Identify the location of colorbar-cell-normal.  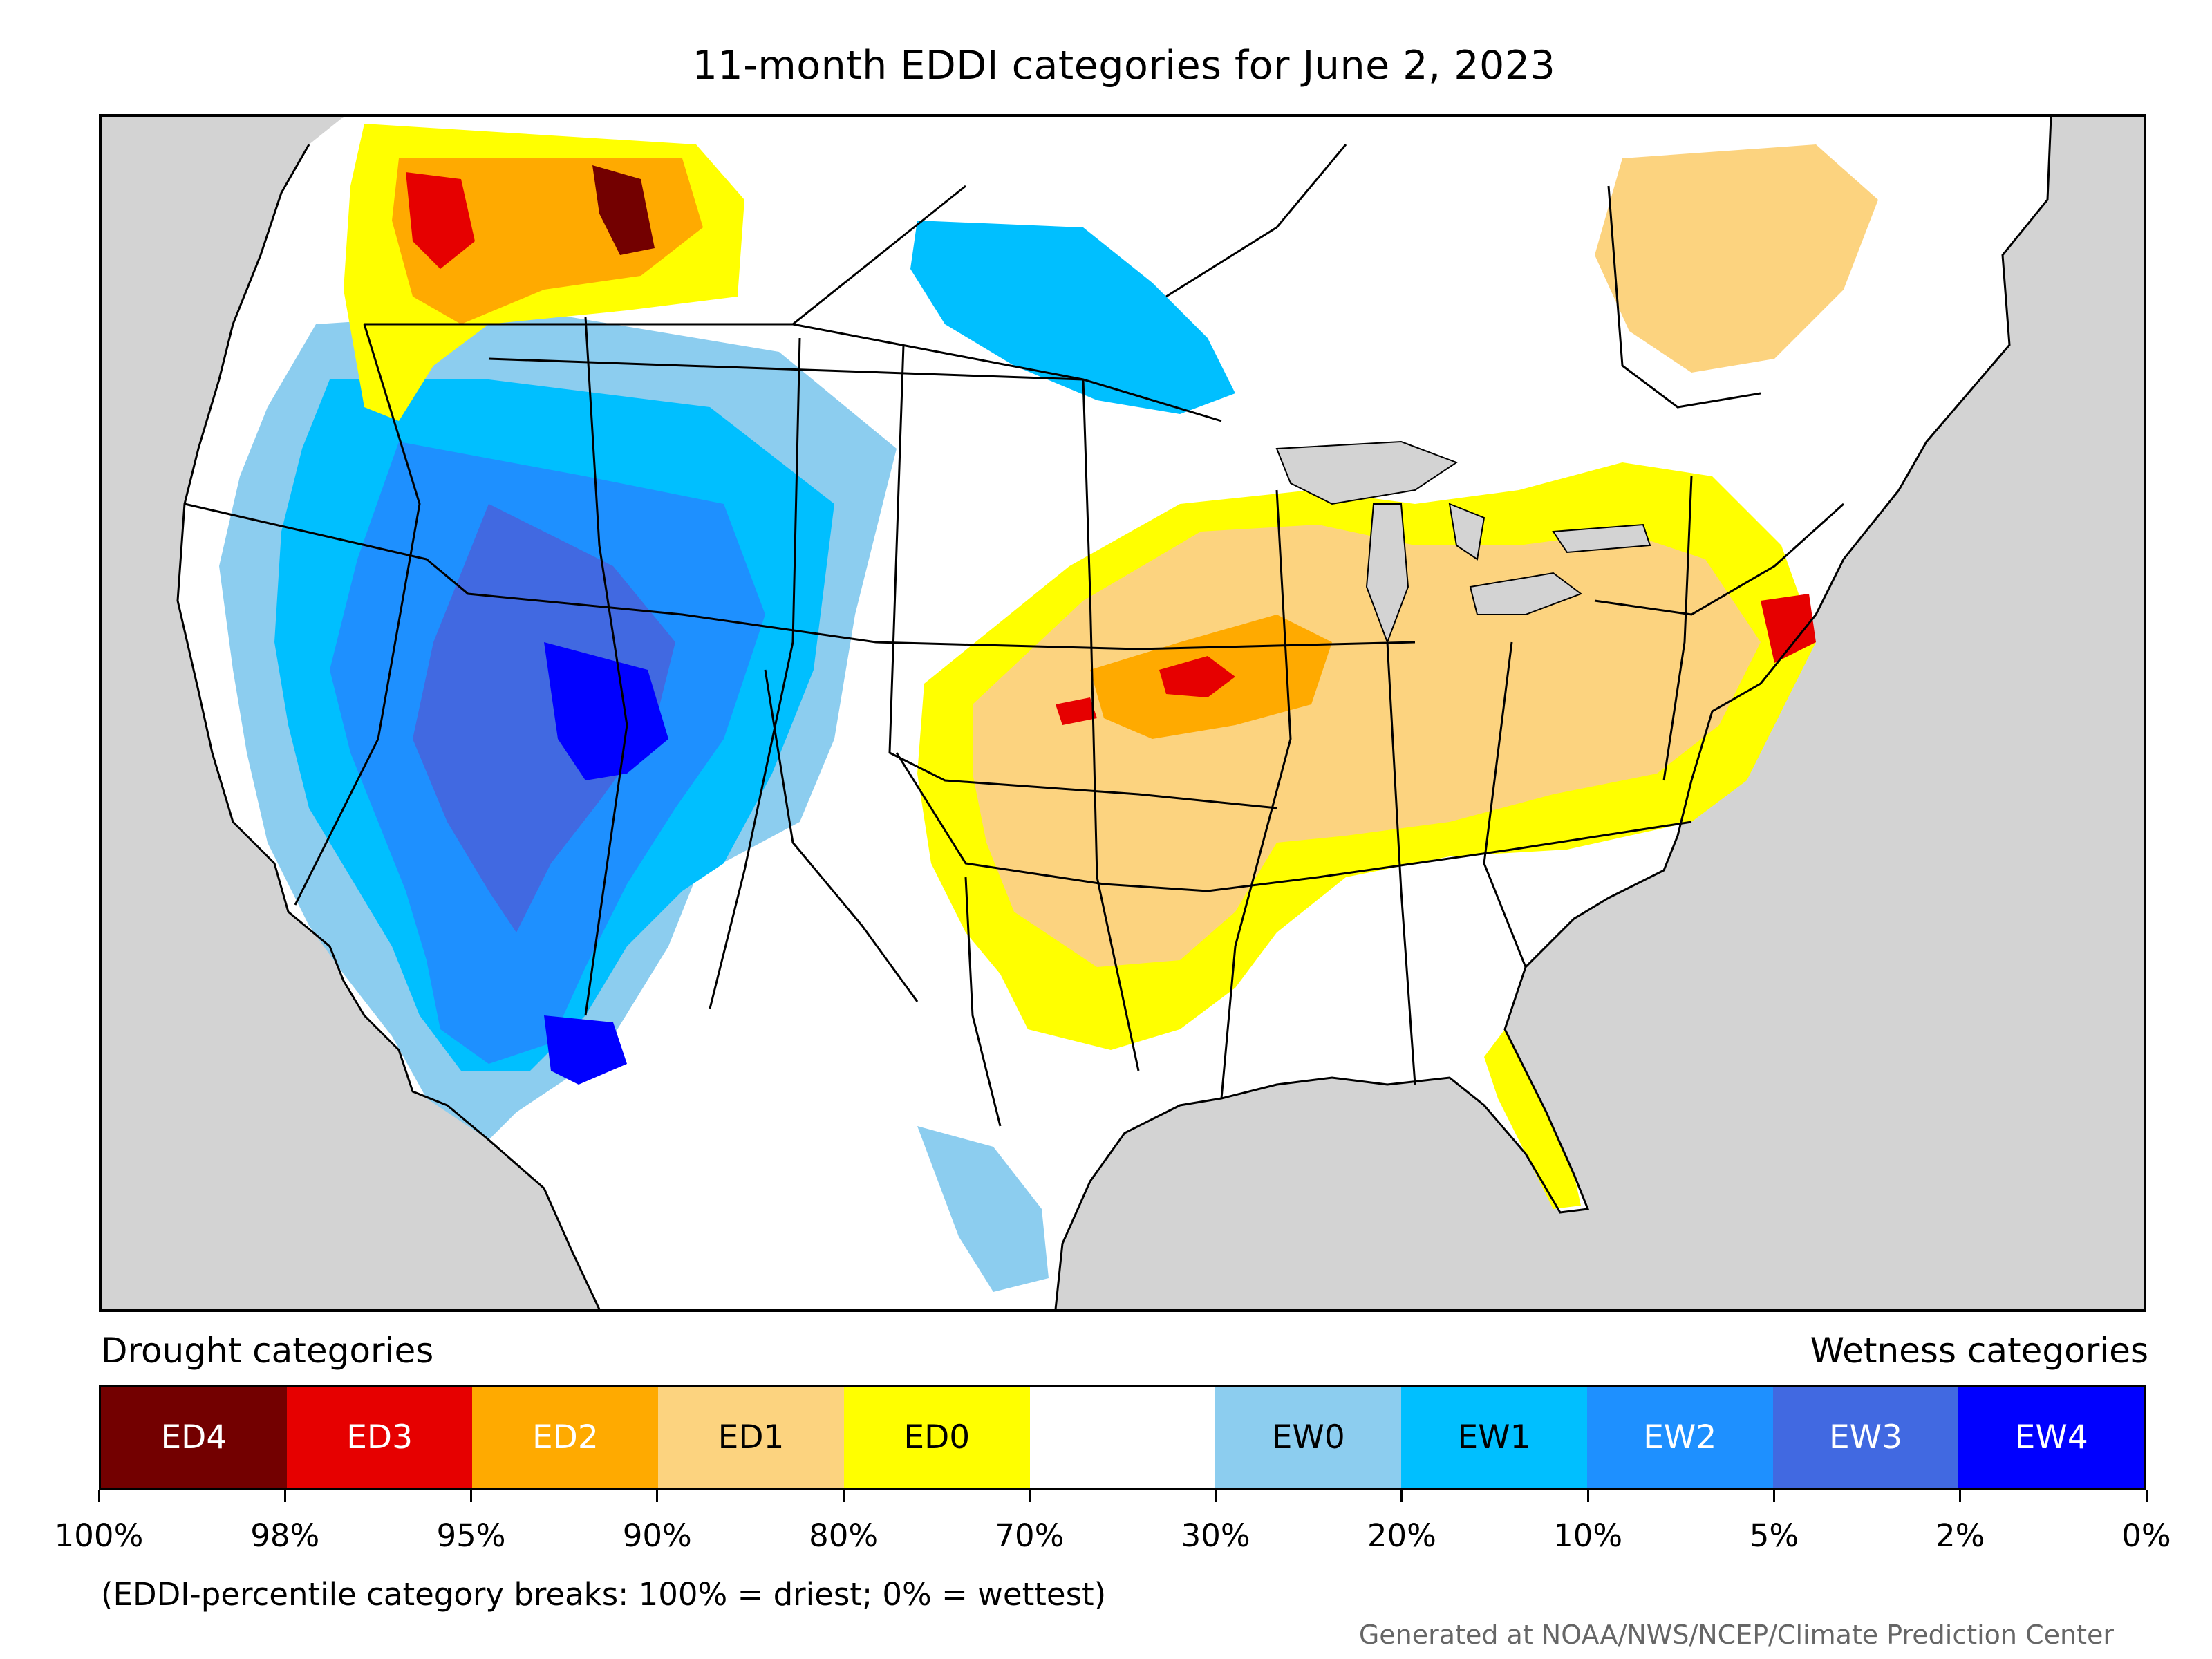
(1122, 1437).